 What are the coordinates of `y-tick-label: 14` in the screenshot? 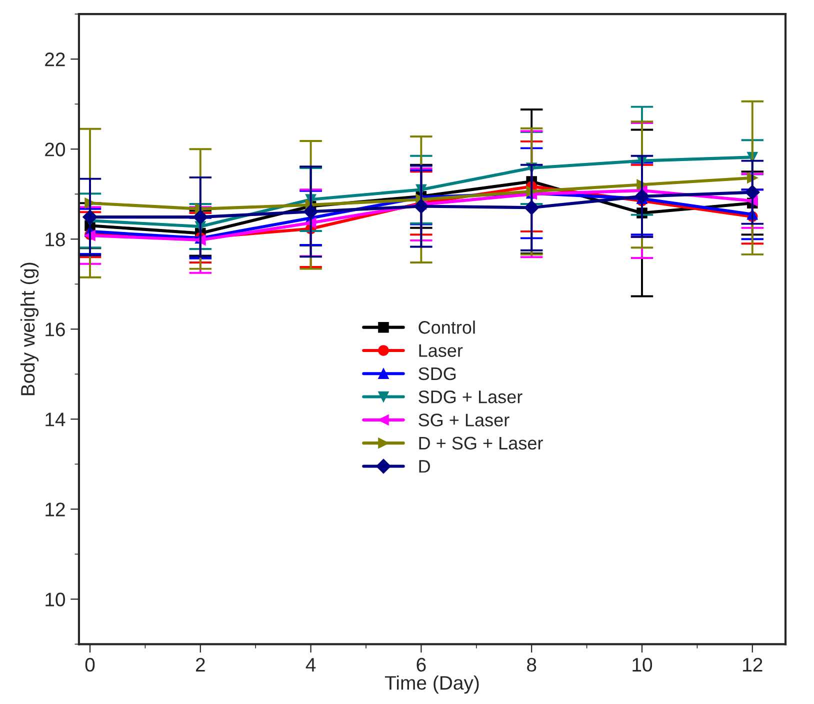 It's located at (56, 419).